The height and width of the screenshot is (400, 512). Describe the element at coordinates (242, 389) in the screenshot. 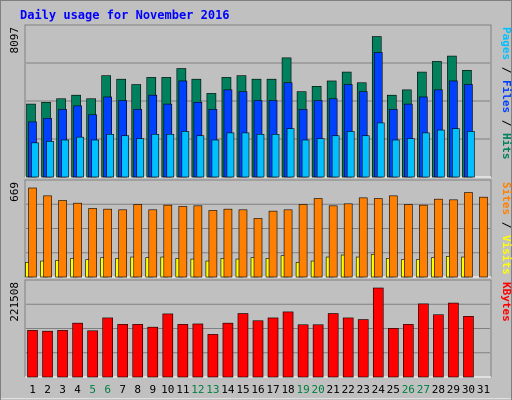

I see `x-tick-label: 15` at that location.